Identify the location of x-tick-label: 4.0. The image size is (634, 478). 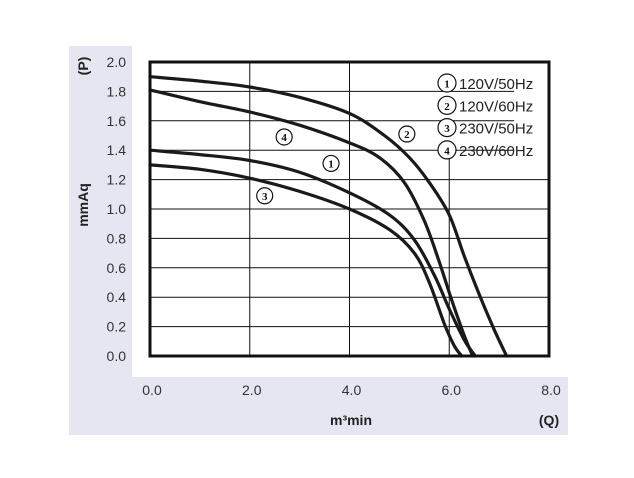
(352, 390).